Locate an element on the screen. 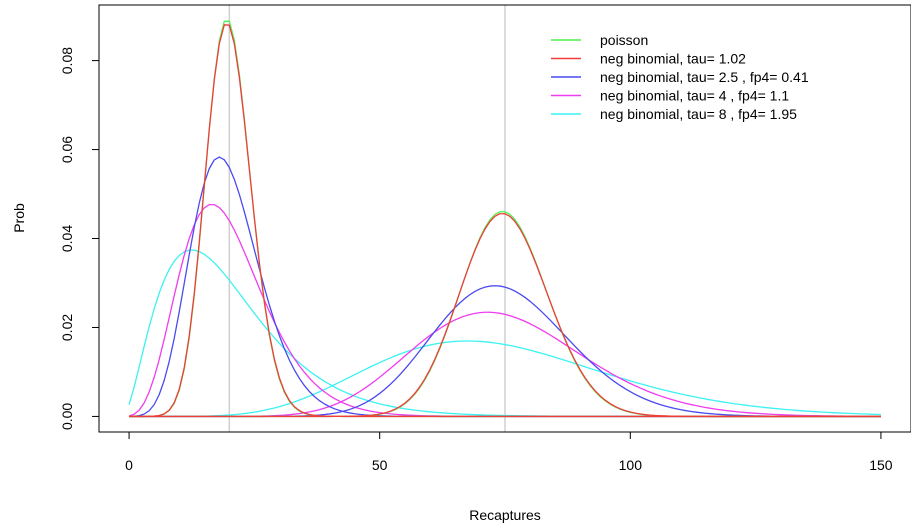 Image resolution: width=911 pixels, height=529 pixels. y-tick-label: 0.04 is located at coordinates (67, 238).